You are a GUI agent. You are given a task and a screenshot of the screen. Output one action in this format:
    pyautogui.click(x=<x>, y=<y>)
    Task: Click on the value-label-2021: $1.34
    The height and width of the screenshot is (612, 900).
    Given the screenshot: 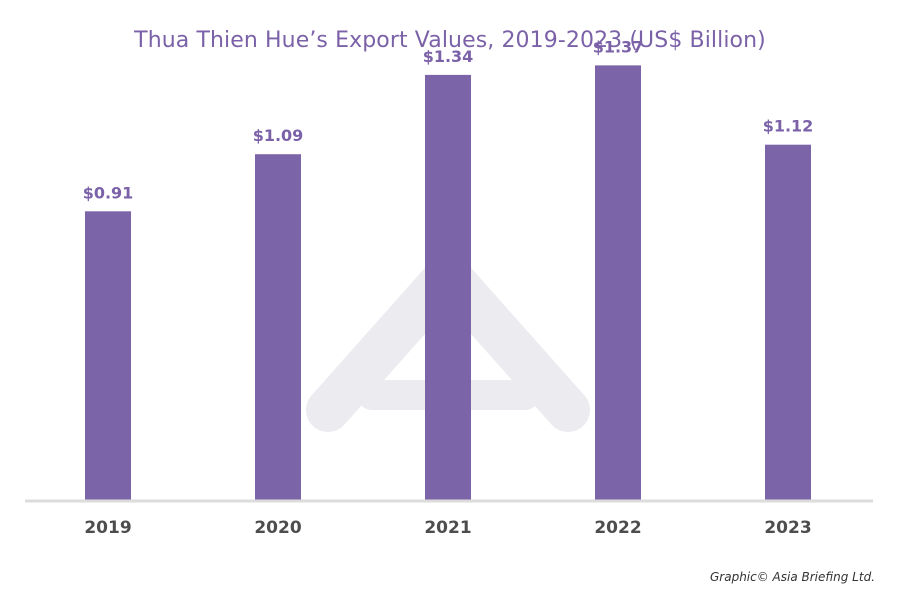 What is the action you would take?
    pyautogui.click(x=448, y=56)
    